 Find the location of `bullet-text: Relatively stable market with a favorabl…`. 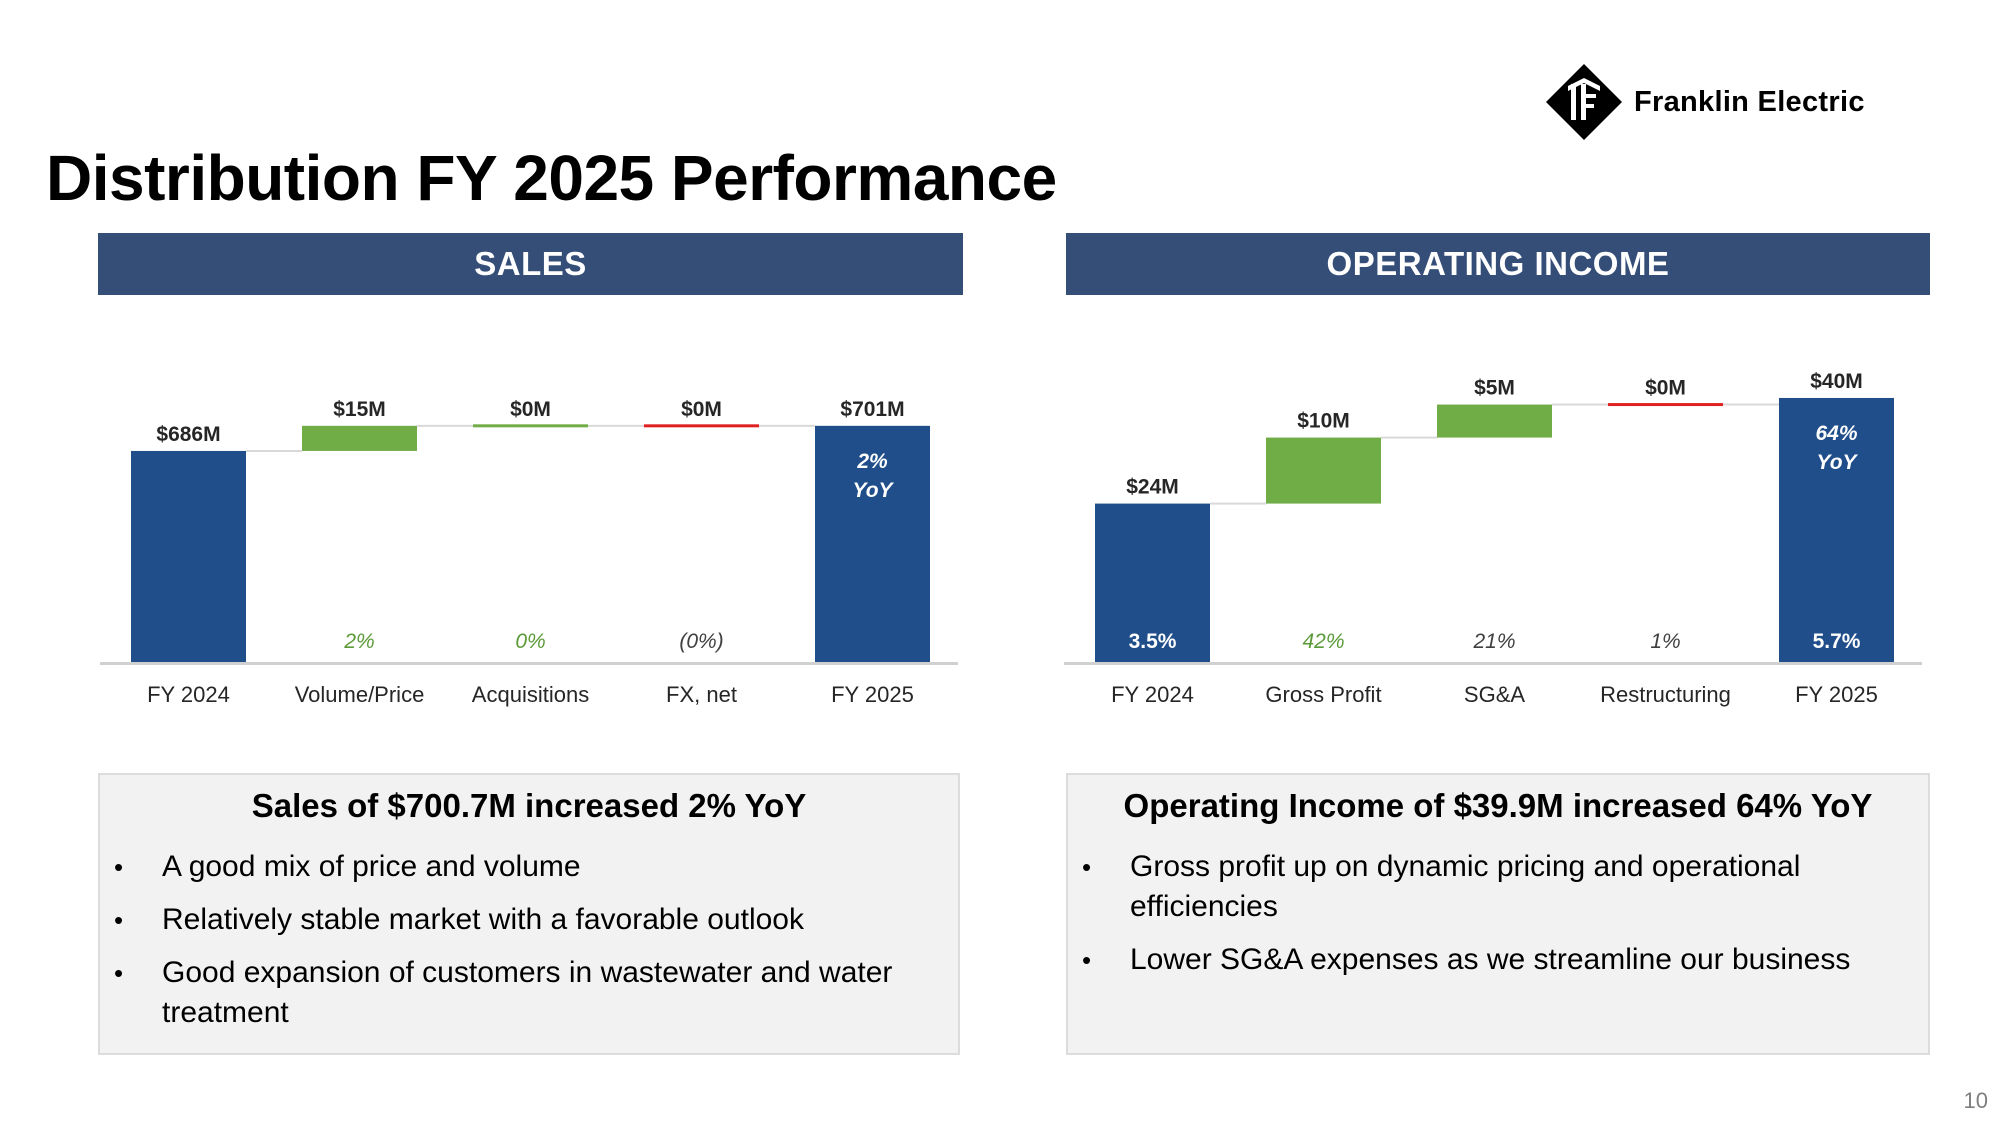

bullet-text: Relatively stable market with a favorabl… is located at coordinates (483, 919).